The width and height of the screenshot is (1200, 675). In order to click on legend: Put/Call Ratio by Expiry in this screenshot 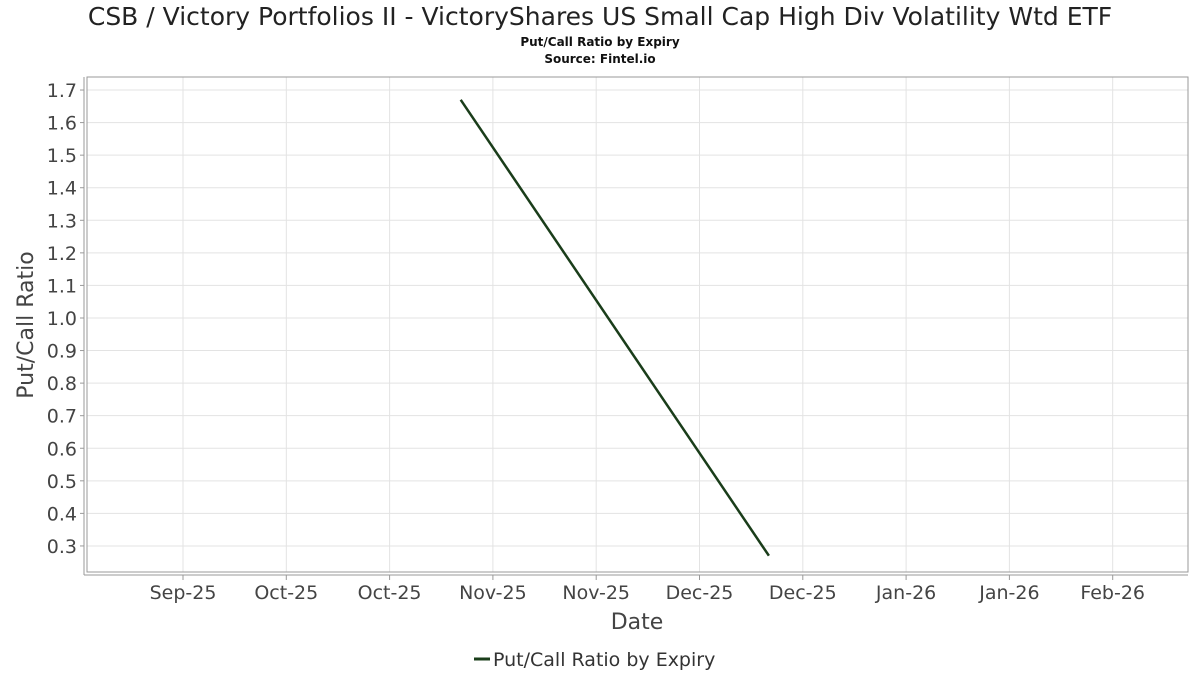, I will do `click(594, 660)`.